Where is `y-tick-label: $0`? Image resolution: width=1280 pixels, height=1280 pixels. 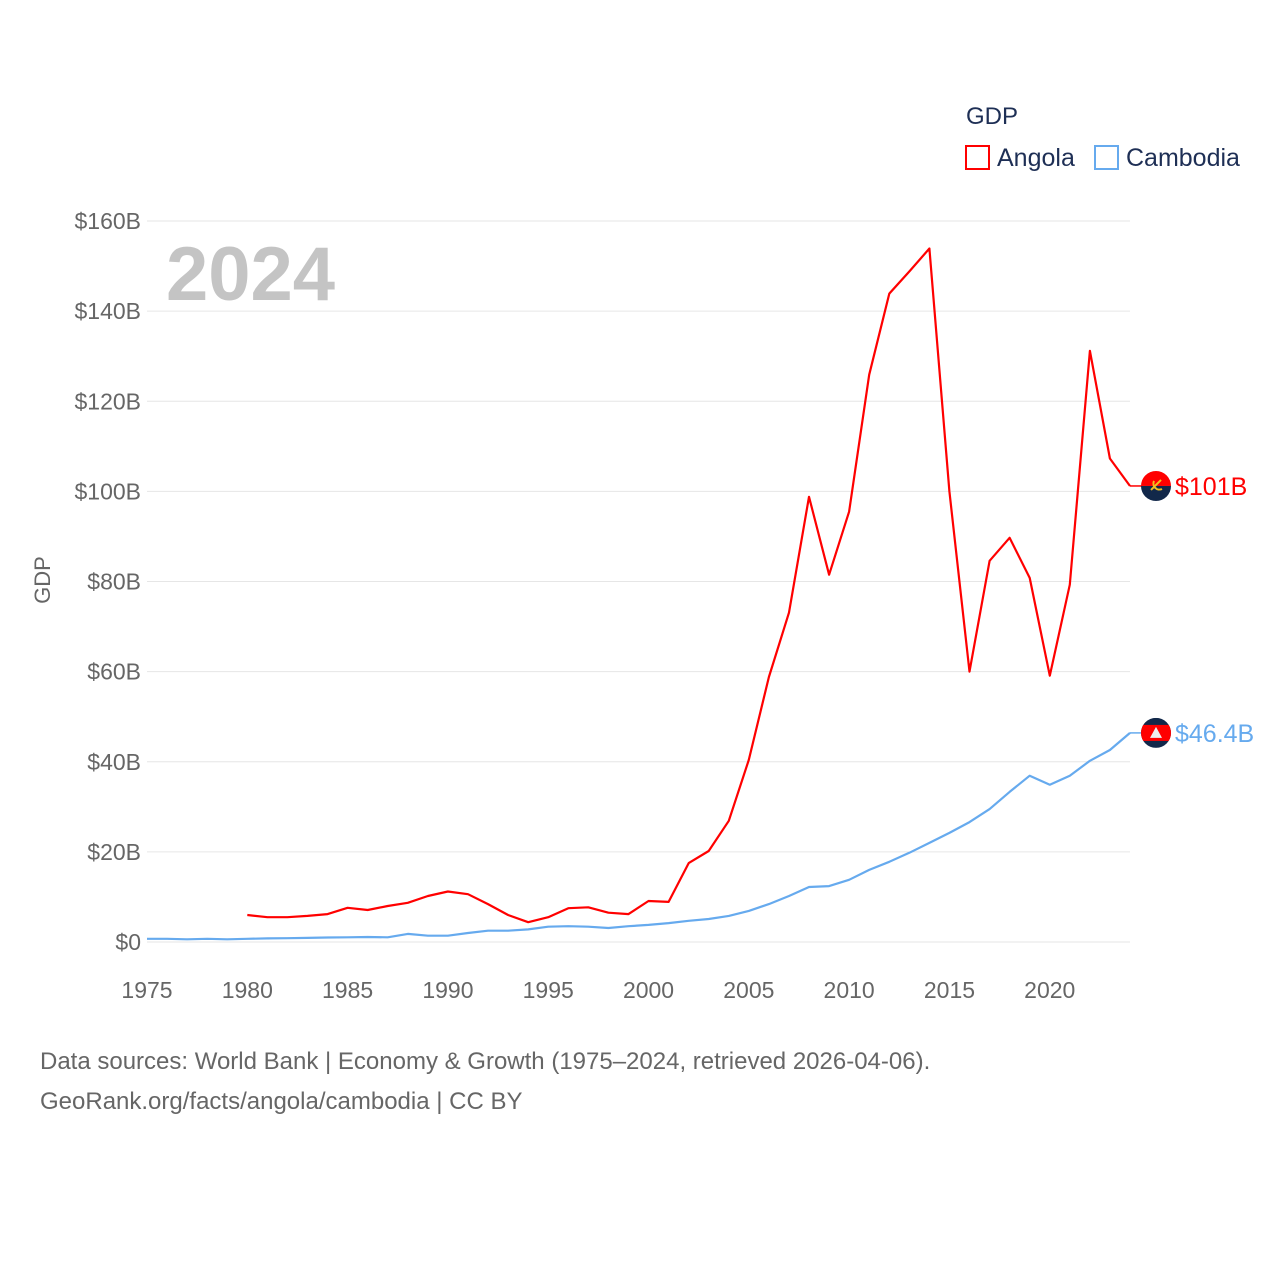 y-tick-label: $0 is located at coordinates (128, 942).